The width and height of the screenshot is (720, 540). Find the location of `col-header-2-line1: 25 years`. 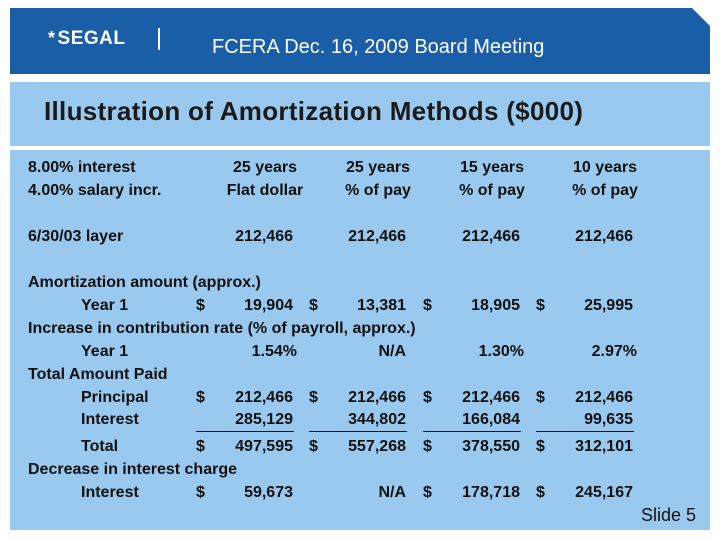

col-header-2-line1: 25 years is located at coordinates (378, 167).